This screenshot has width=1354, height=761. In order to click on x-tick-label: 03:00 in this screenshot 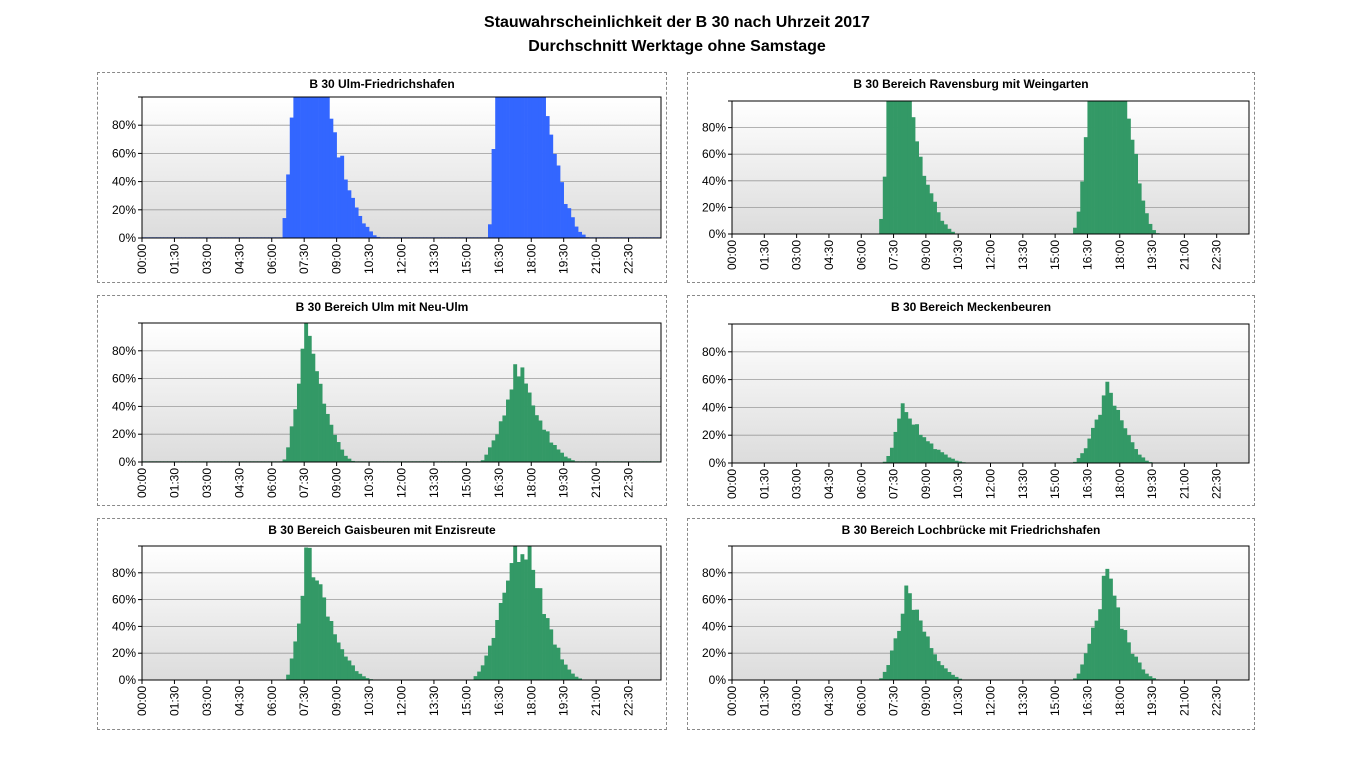, I will do `click(797, 255)`.